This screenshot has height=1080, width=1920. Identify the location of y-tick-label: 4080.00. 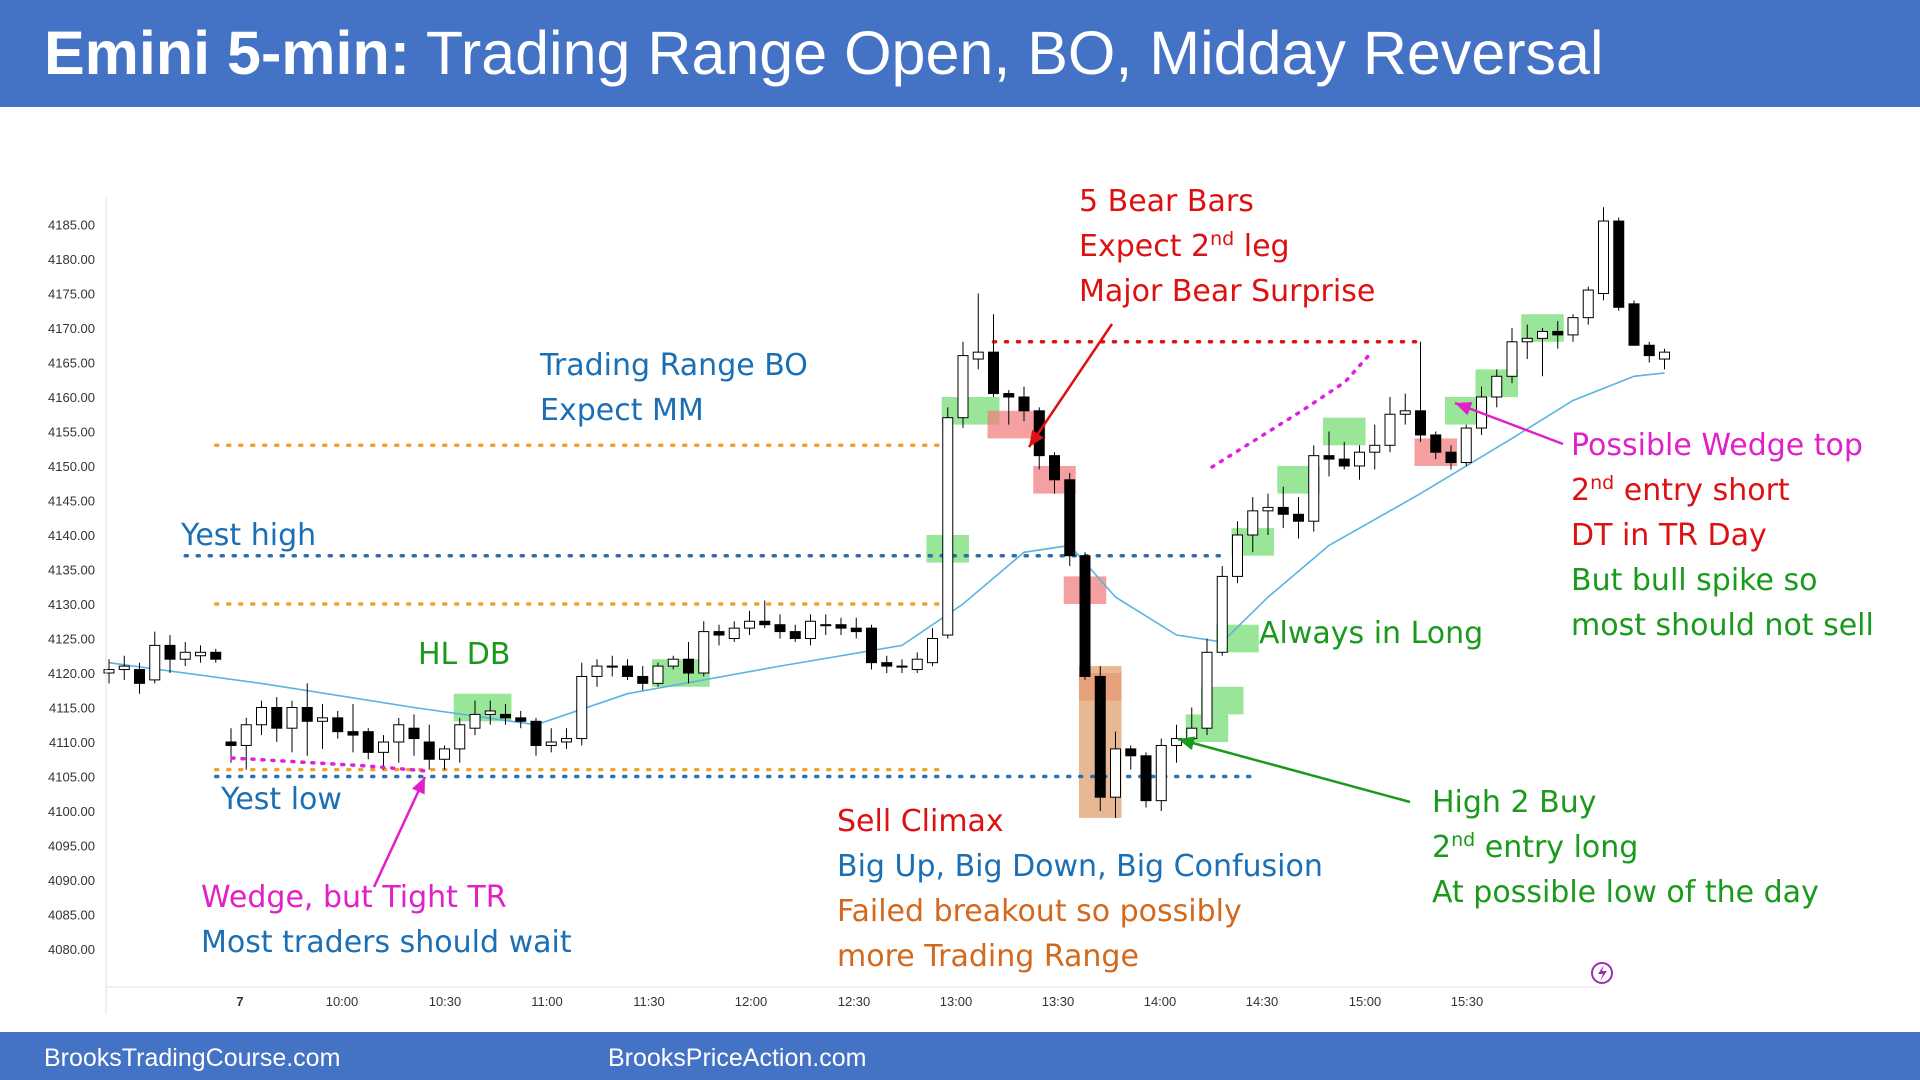
(71, 949).